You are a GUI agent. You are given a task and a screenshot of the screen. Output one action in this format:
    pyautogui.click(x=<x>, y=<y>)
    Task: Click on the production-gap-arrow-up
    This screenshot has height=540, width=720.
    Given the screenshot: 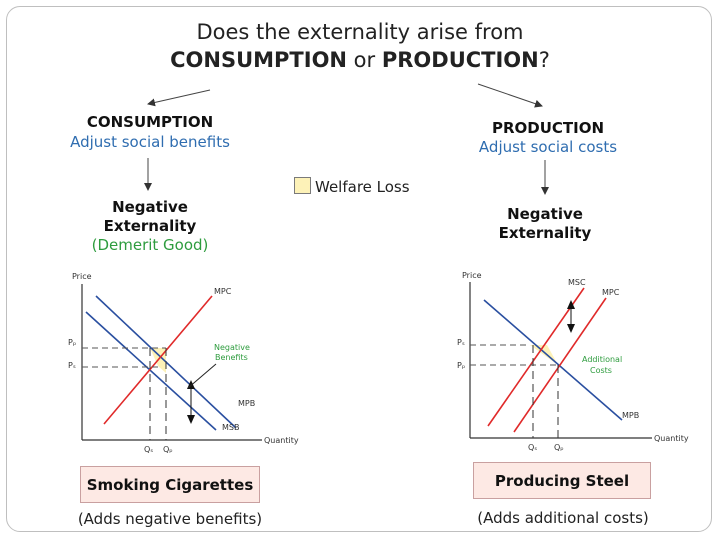 What is the action you would take?
    pyautogui.click(x=571, y=304)
    